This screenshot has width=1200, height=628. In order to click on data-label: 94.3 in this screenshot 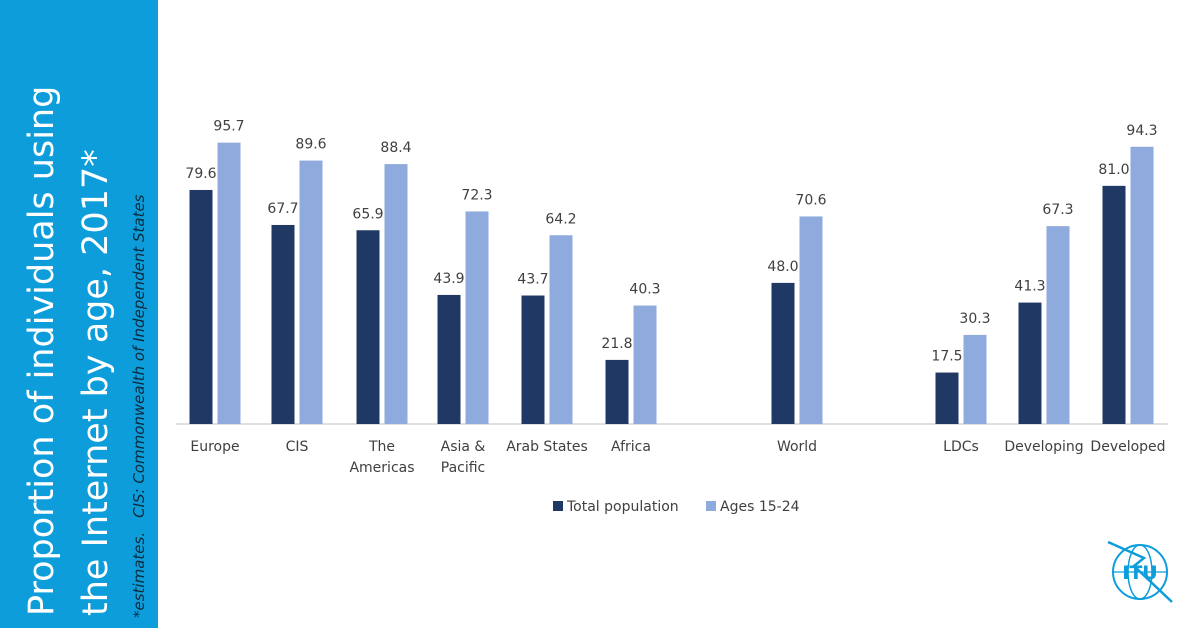, I will do `click(1141, 131)`.